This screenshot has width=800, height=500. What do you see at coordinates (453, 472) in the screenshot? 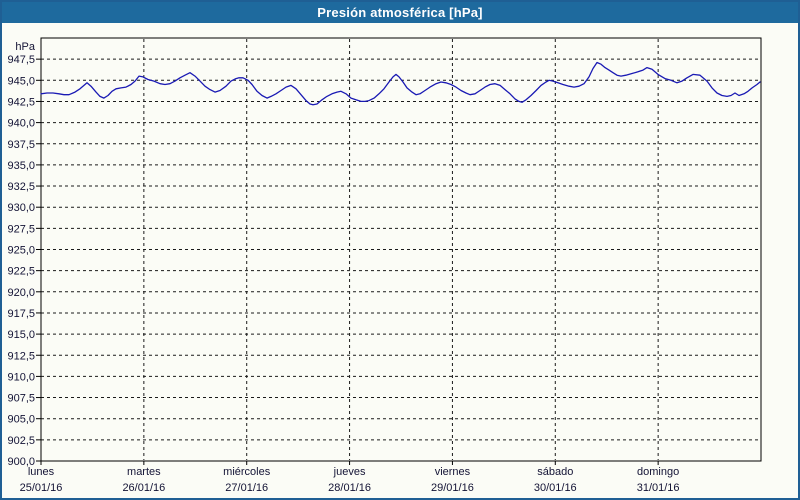
I see `x-axis-day-label: viernes` at bounding box center [453, 472].